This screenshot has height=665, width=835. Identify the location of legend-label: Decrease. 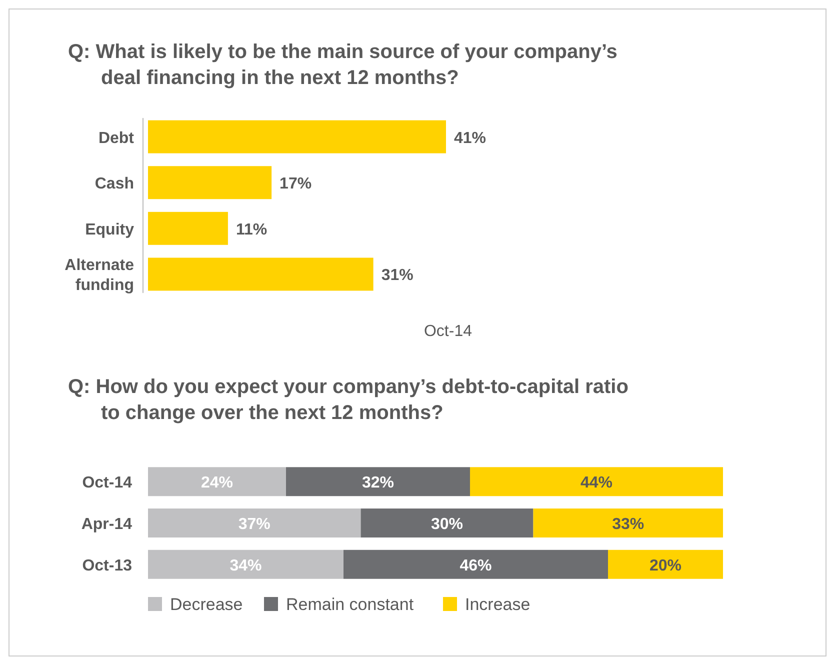
(206, 604).